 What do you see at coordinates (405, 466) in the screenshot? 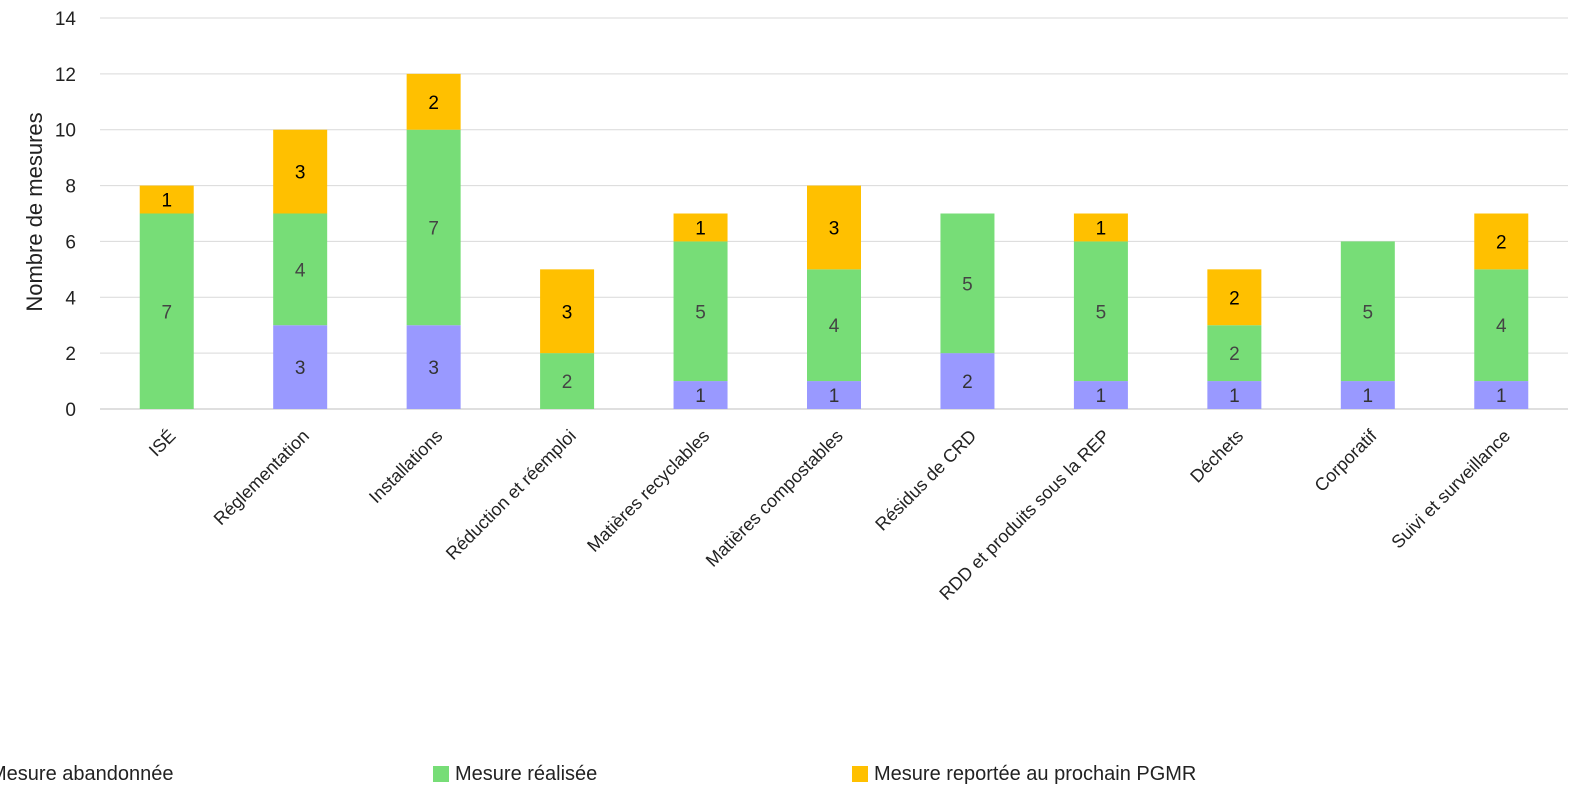
I see `x-tick-label: Installations` at bounding box center [405, 466].